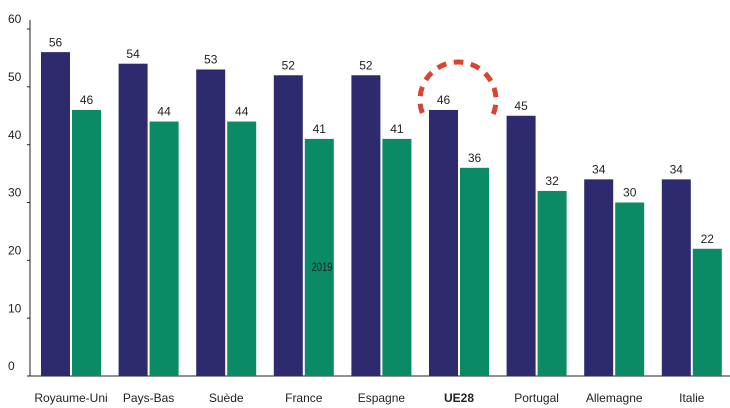  I want to click on y-tick-label: 40, so click(15, 135).